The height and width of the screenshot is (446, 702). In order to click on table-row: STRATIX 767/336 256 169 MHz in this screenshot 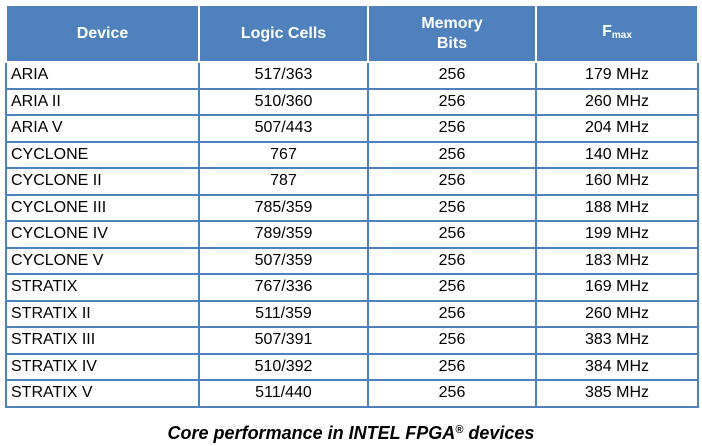, I will do `click(352, 287)`.